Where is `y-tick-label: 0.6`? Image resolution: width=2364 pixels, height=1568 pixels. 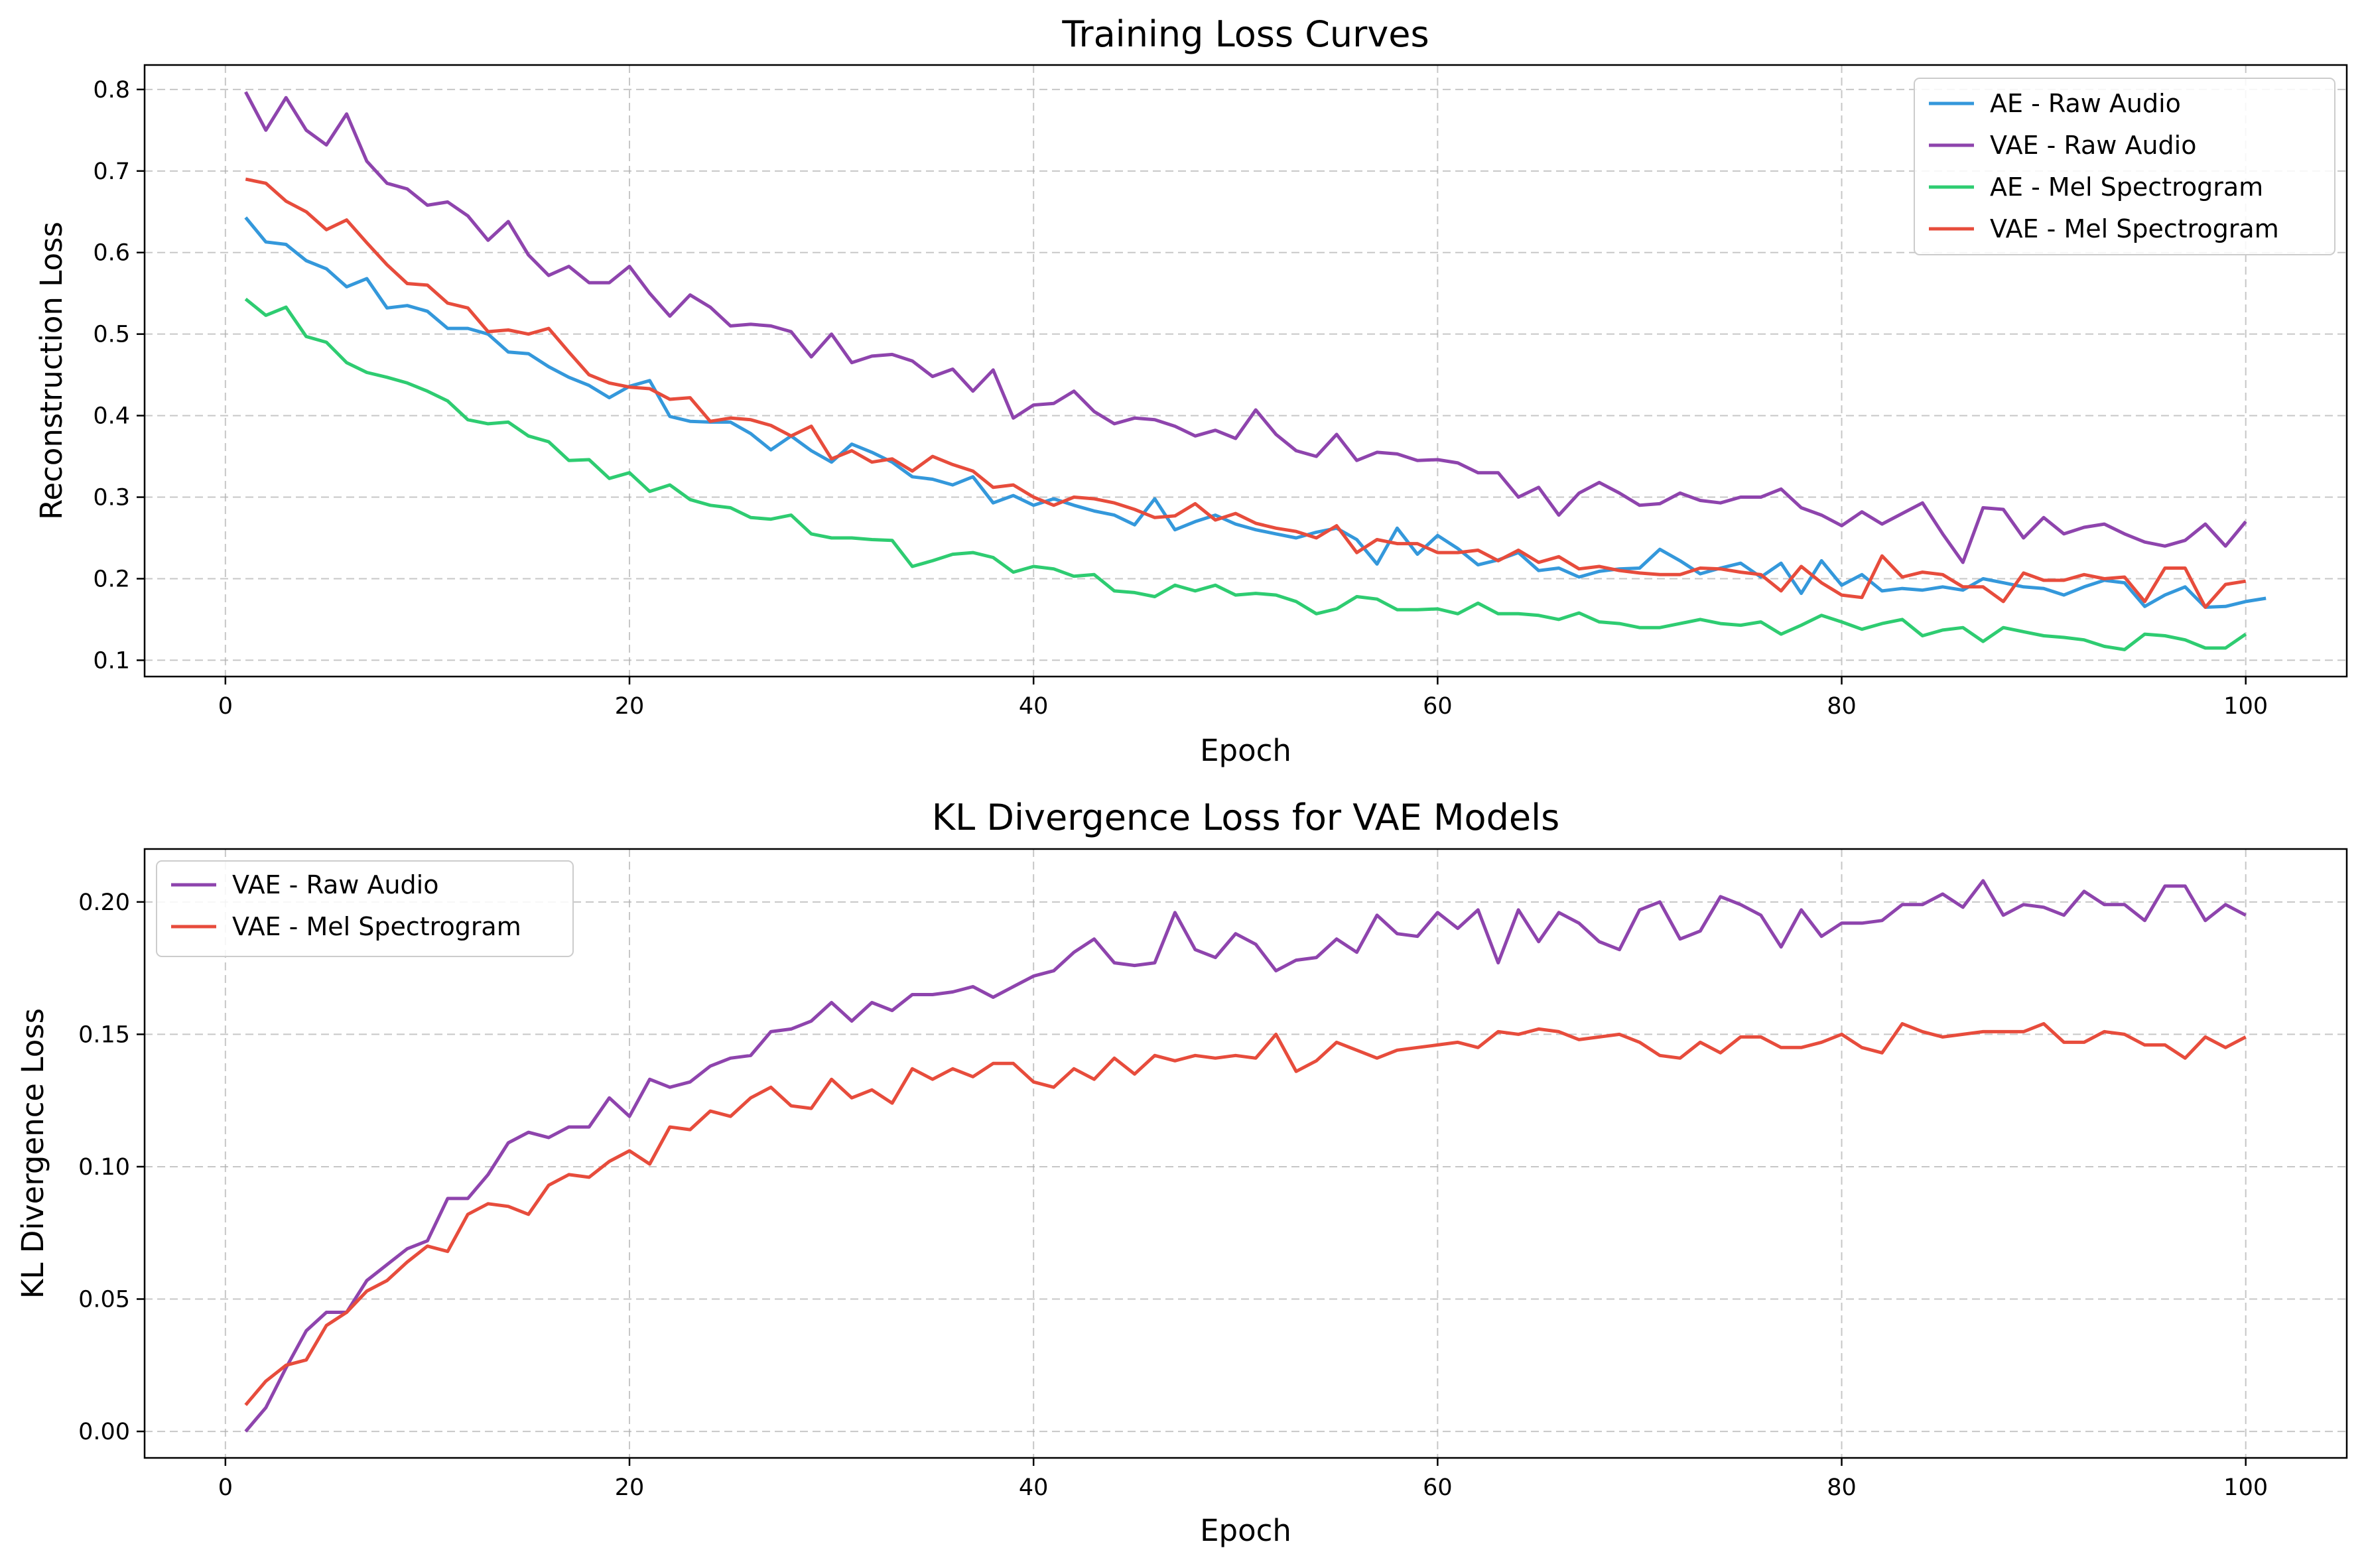
y-tick-label: 0.6 is located at coordinates (111, 254).